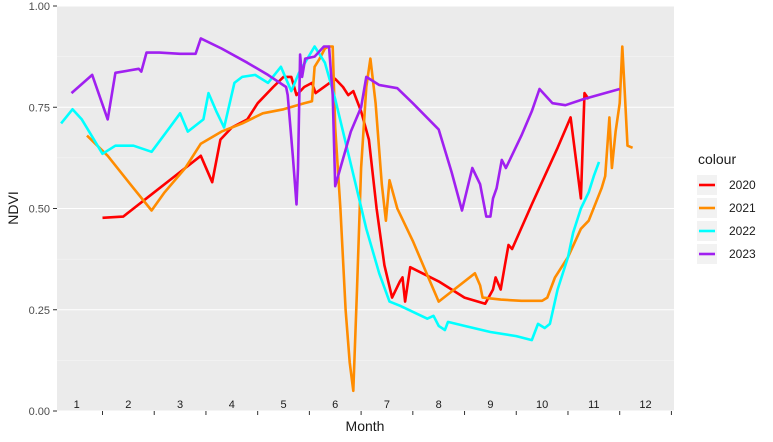 Image resolution: width=773 pixels, height=442 pixels. What do you see at coordinates (39, 412) in the screenshot?
I see `y-tick-label: 0.00` at bounding box center [39, 412].